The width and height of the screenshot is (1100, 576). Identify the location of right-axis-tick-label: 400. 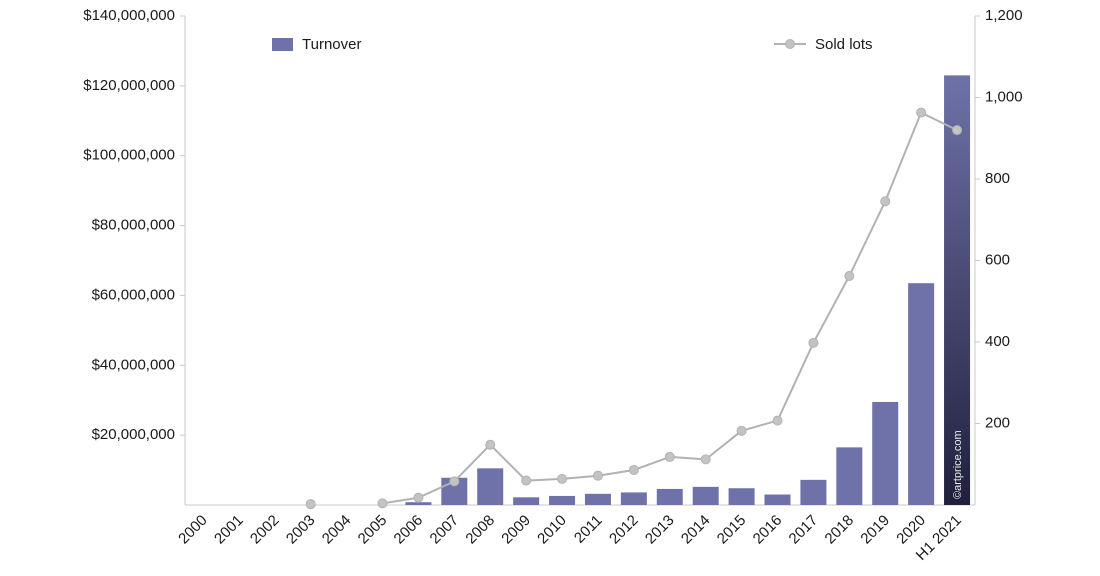
(997, 341).